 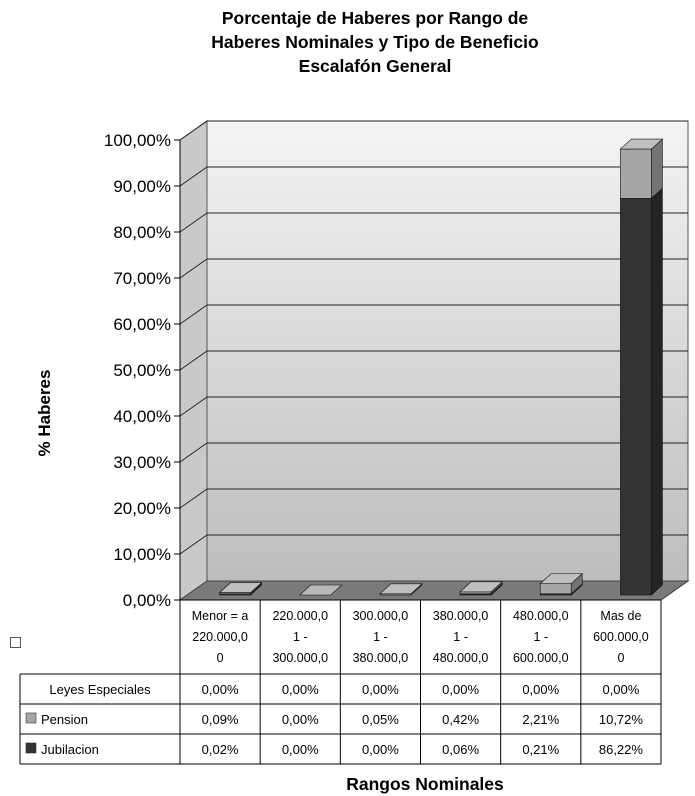 What do you see at coordinates (540, 719) in the screenshot?
I see `data-label: 2,21%` at bounding box center [540, 719].